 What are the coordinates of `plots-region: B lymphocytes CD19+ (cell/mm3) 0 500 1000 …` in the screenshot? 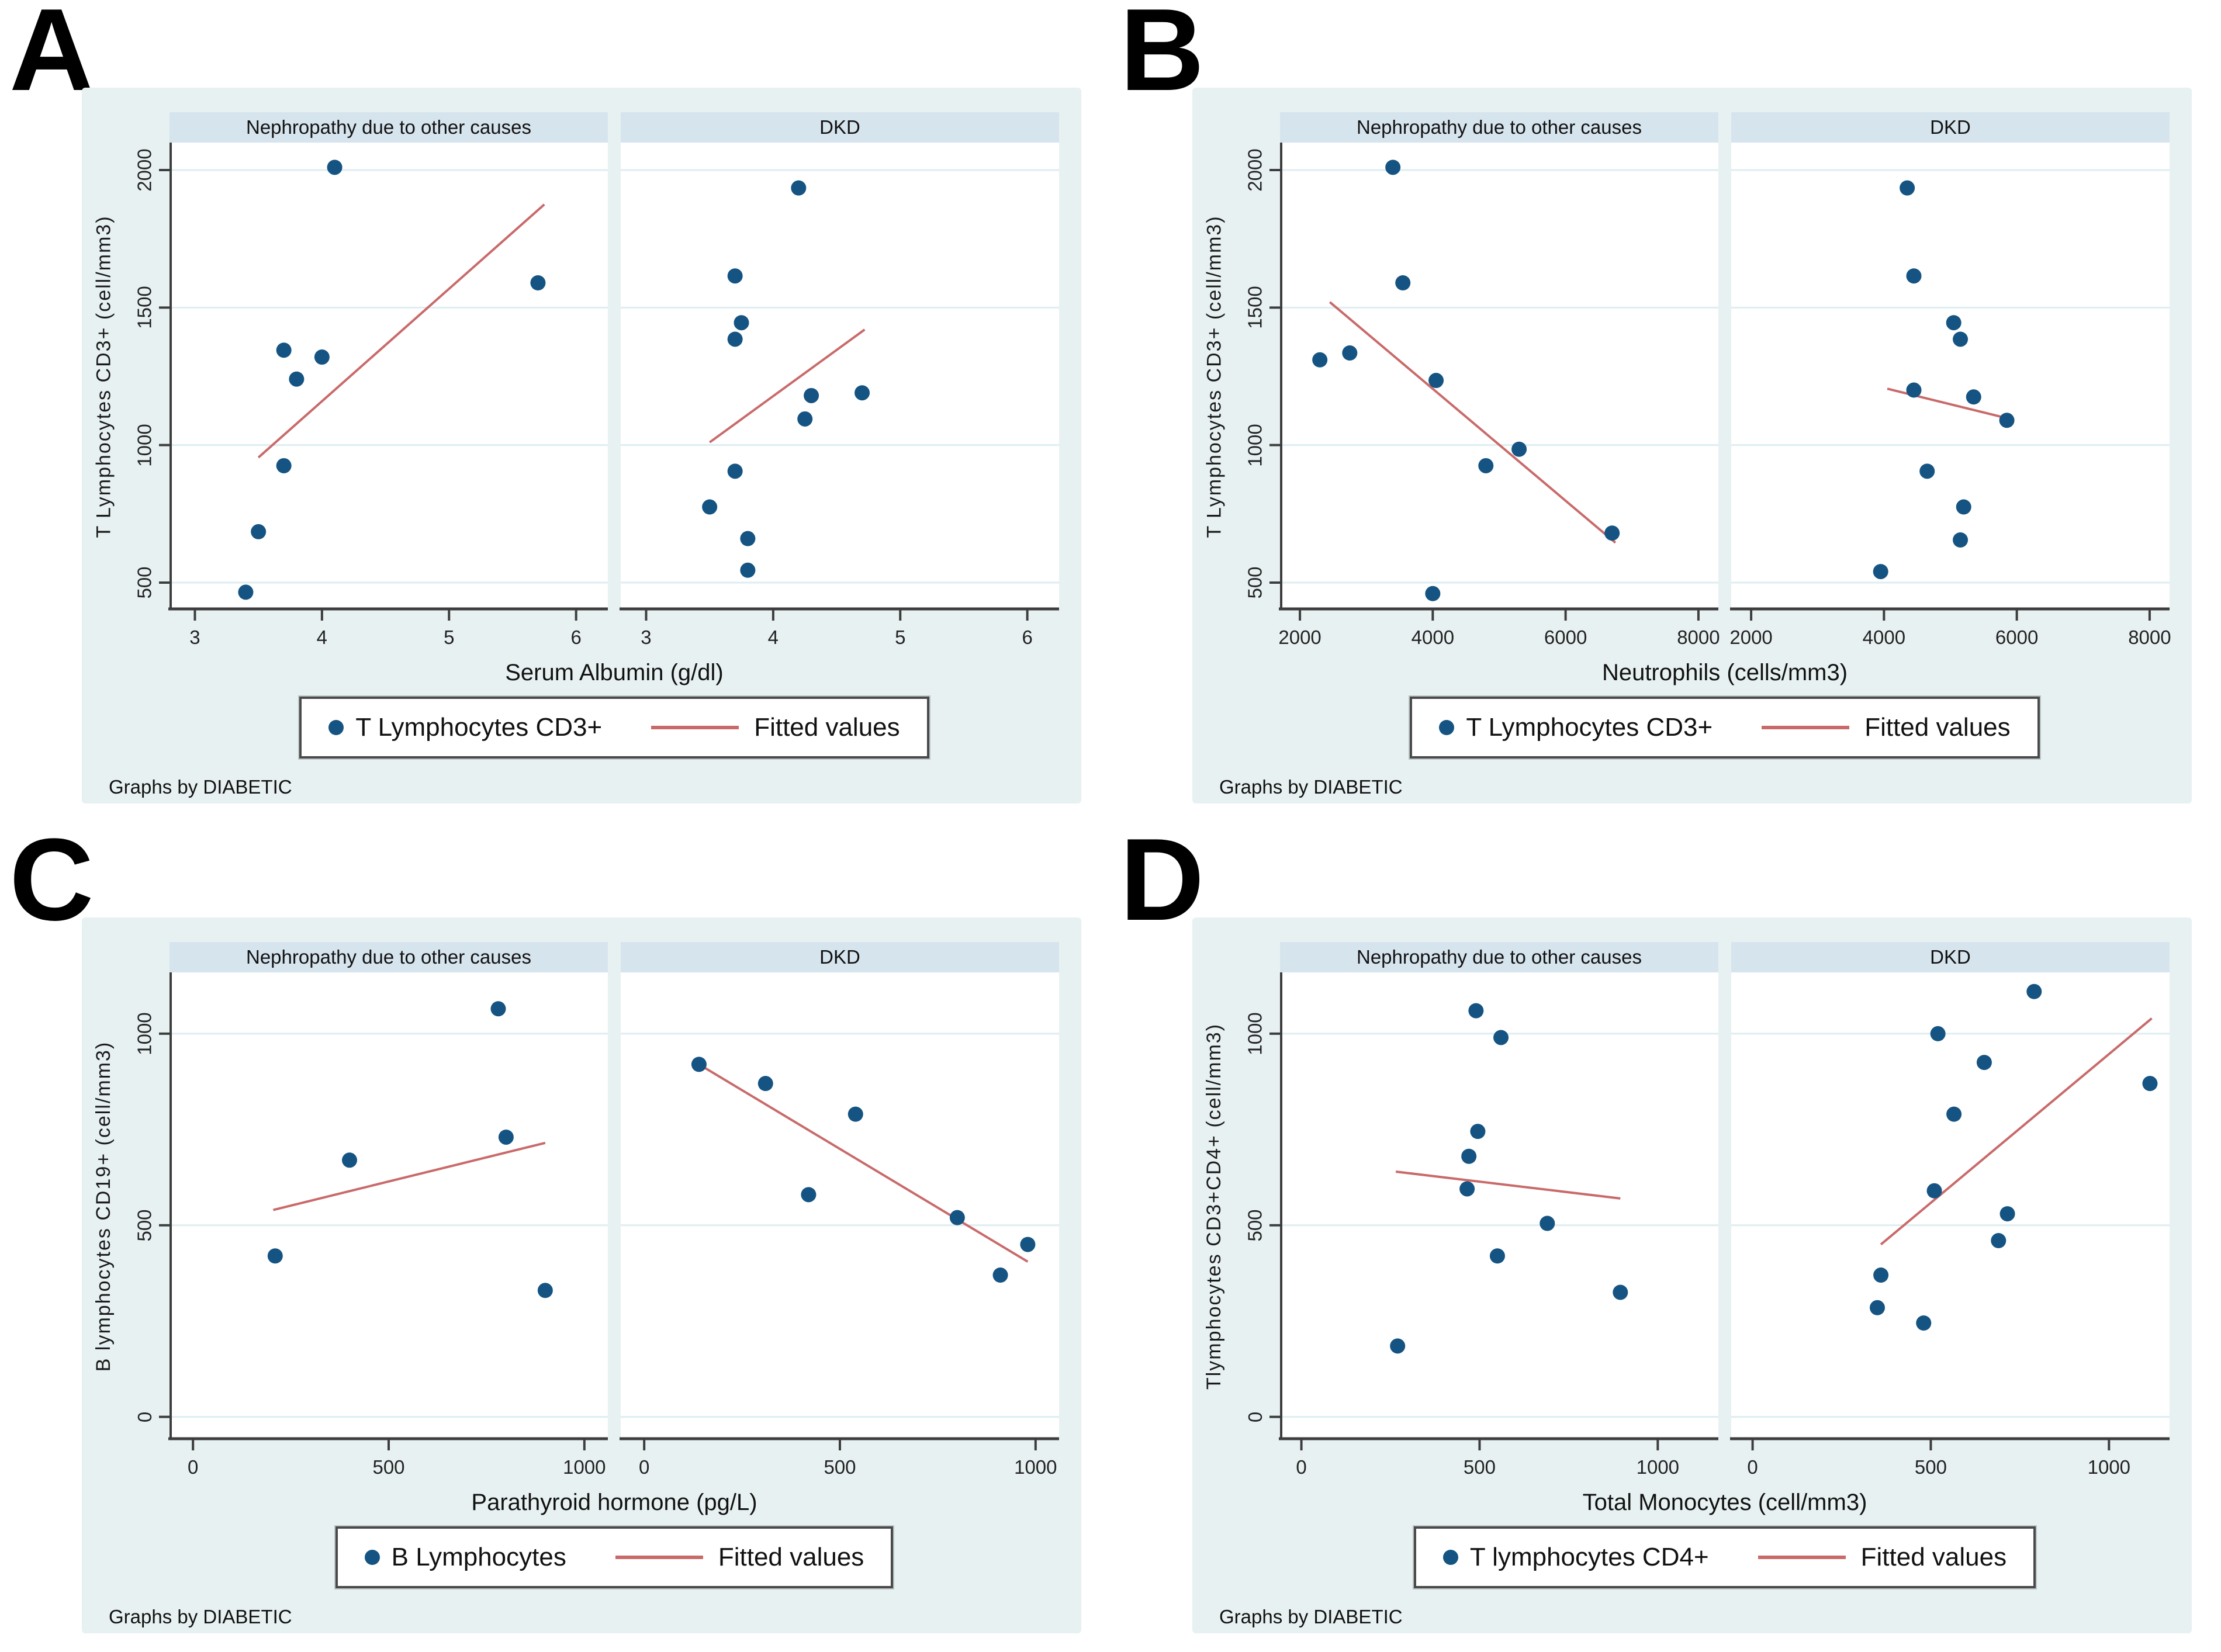 It's located at (581, 1215).